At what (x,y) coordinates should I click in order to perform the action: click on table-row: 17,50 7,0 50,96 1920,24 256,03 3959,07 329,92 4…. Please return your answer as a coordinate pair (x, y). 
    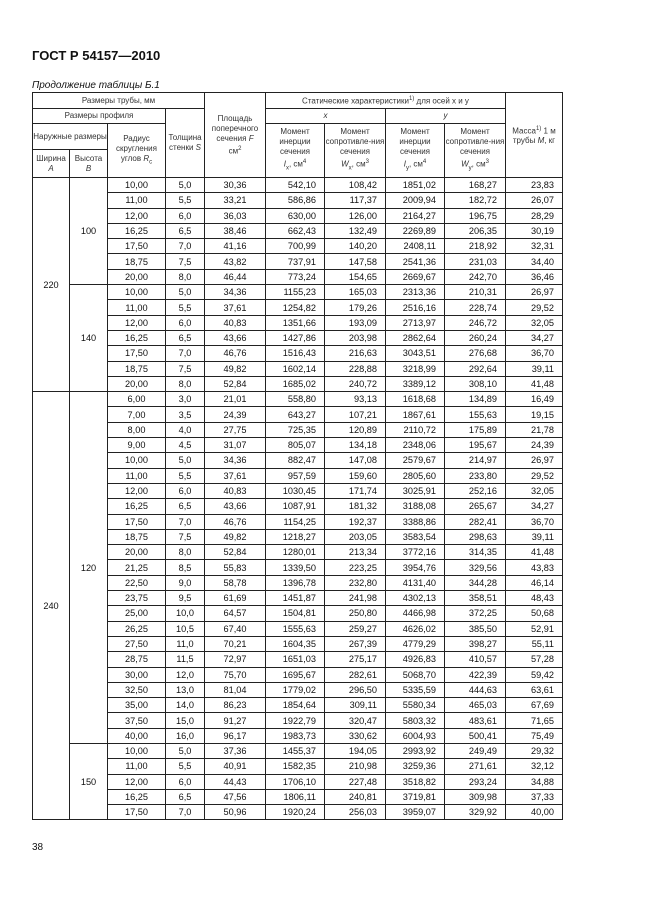
    Looking at the image, I should click on (298, 812).